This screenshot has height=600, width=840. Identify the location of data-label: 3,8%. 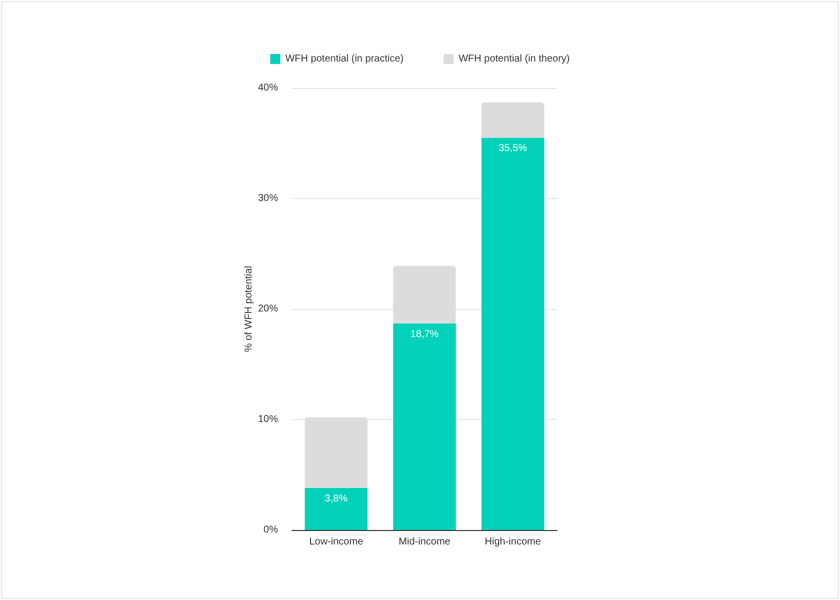
(336, 499).